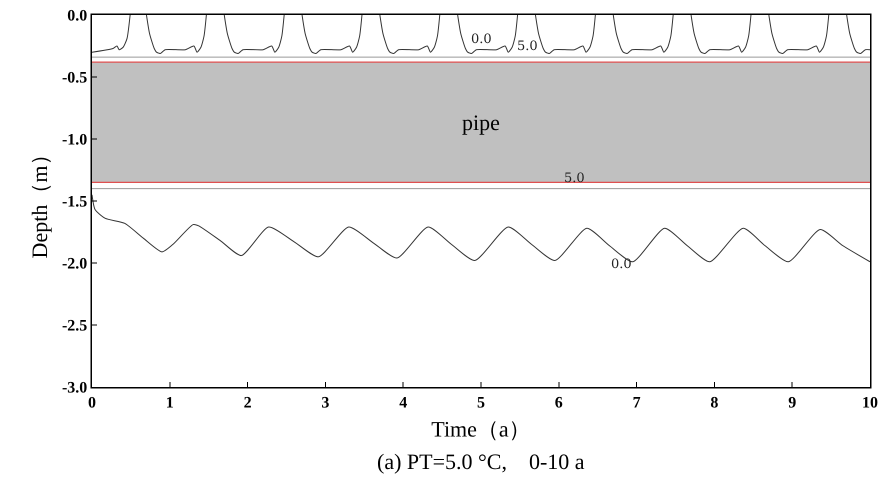  I want to click on x-tick-label: 1, so click(170, 403).